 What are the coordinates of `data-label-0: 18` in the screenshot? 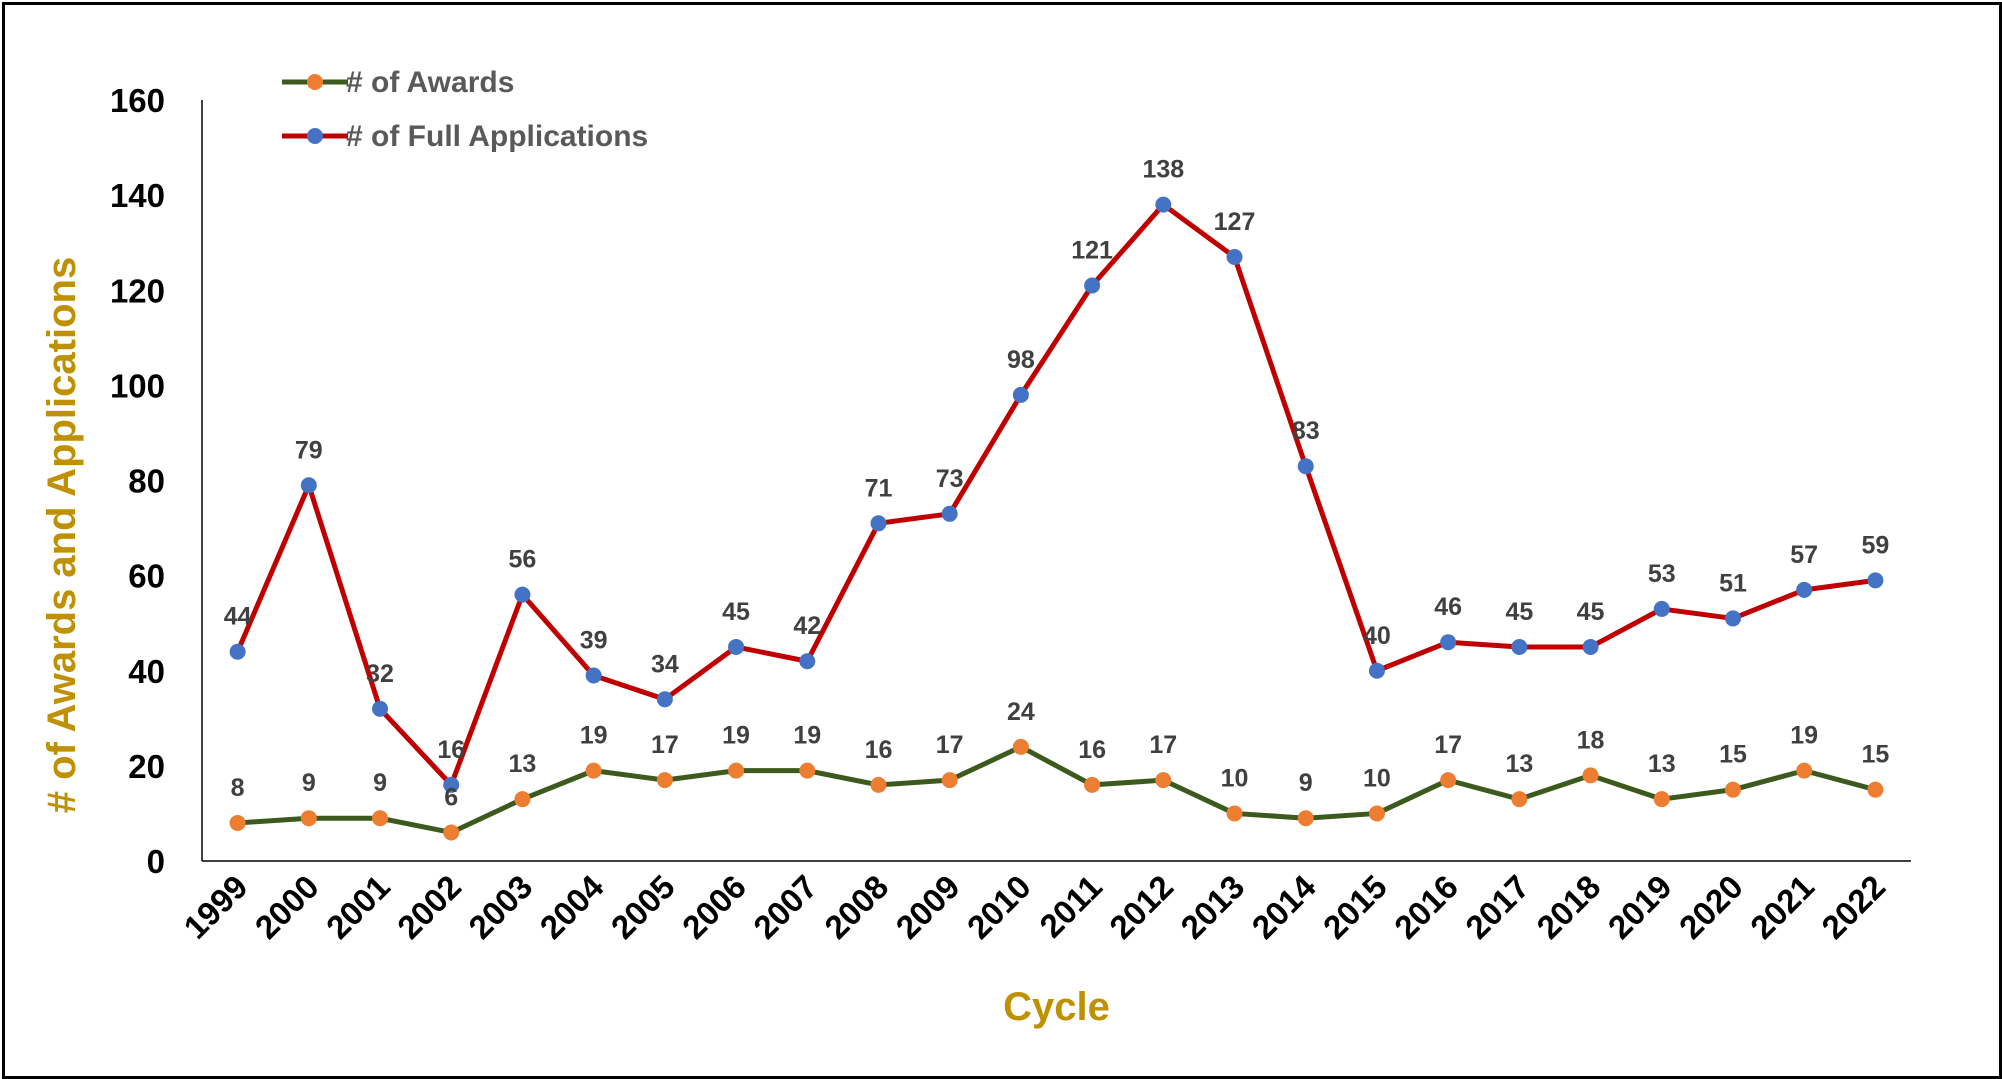 It's located at (1591, 740).